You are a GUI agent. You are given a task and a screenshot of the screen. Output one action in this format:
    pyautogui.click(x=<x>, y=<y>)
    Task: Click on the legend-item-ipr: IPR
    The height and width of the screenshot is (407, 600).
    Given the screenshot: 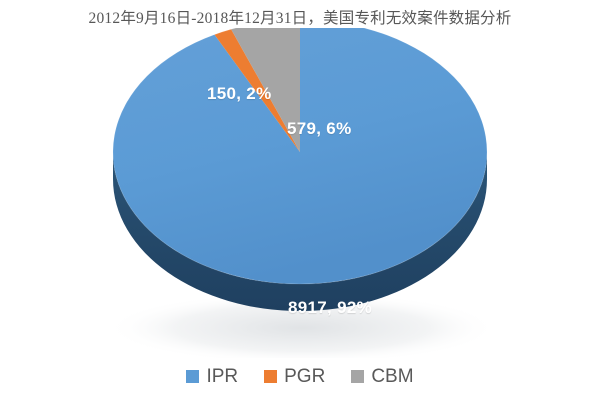 What is the action you would take?
    pyautogui.click(x=212, y=376)
    